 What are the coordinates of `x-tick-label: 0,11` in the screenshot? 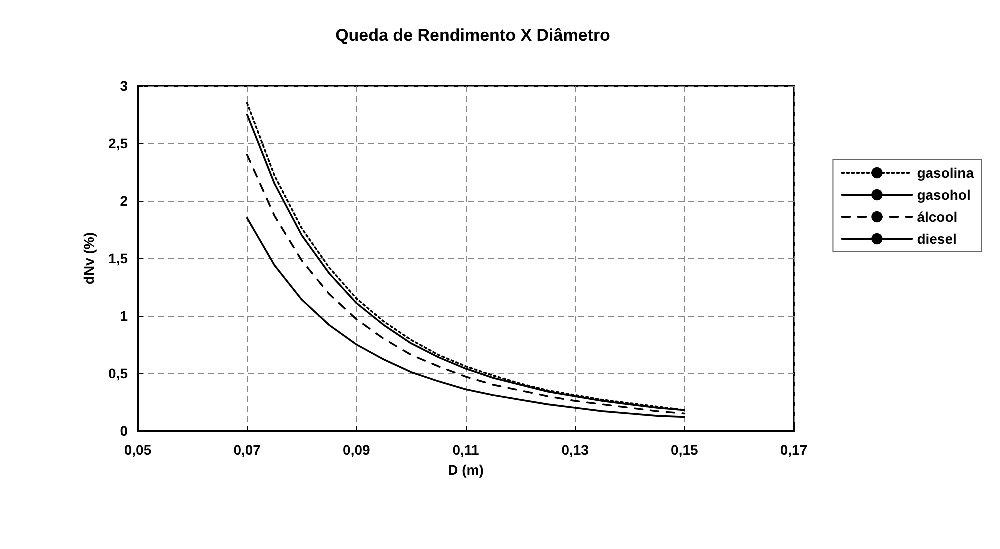 It's located at (466, 450).